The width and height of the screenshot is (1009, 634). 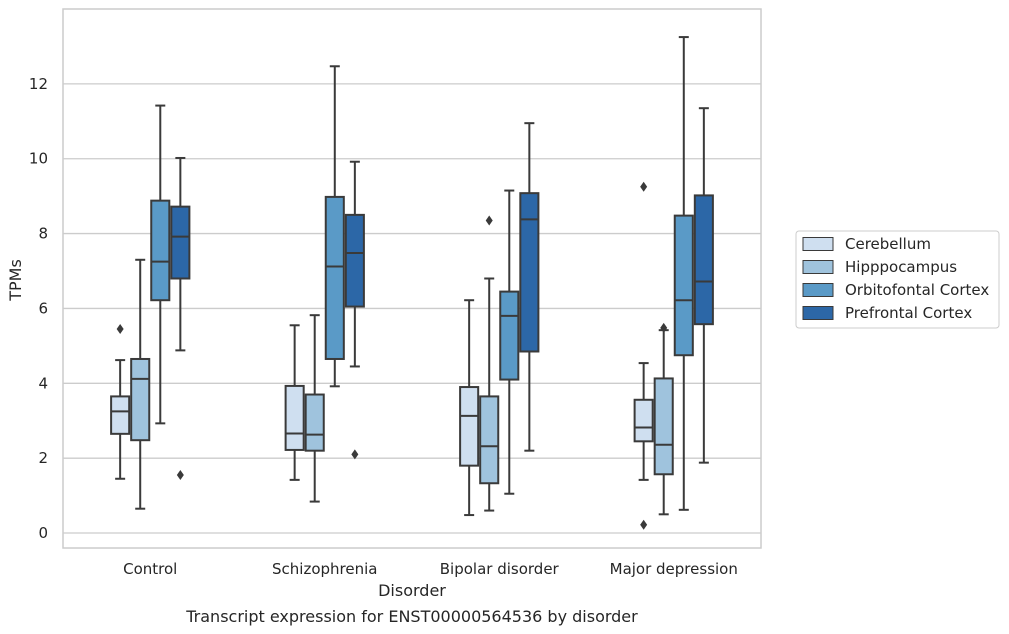 What do you see at coordinates (674, 569) in the screenshot?
I see `x-tick-label: Major depression` at bounding box center [674, 569].